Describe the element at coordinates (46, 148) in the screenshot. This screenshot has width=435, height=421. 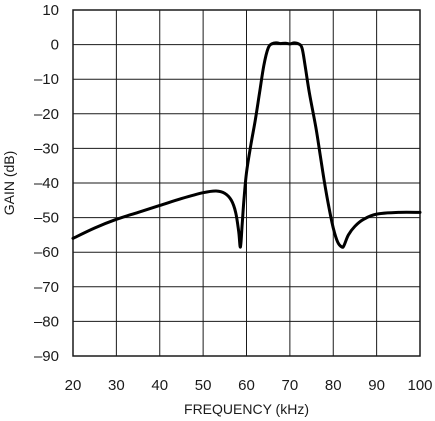
I see `y-tick-label: –30` at that location.